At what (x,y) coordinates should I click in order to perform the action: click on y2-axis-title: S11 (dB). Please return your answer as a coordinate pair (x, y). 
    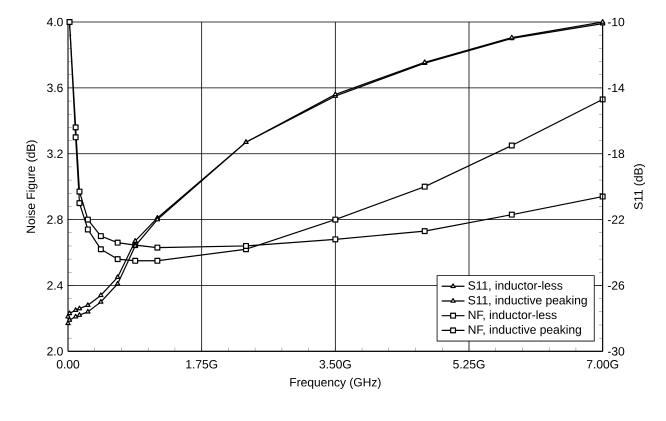
    Looking at the image, I should click on (640, 187).